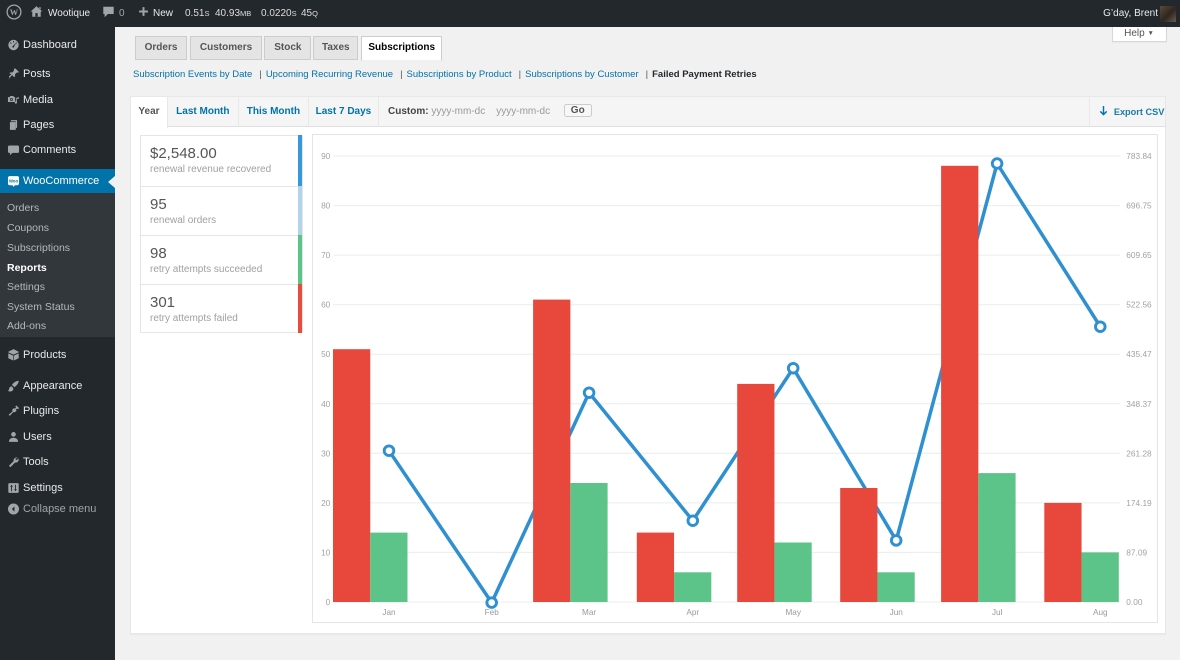 Image resolution: width=1180 pixels, height=660 pixels. Describe the element at coordinates (13, 180) in the screenshot. I see `svg-text: Woo` at that location.